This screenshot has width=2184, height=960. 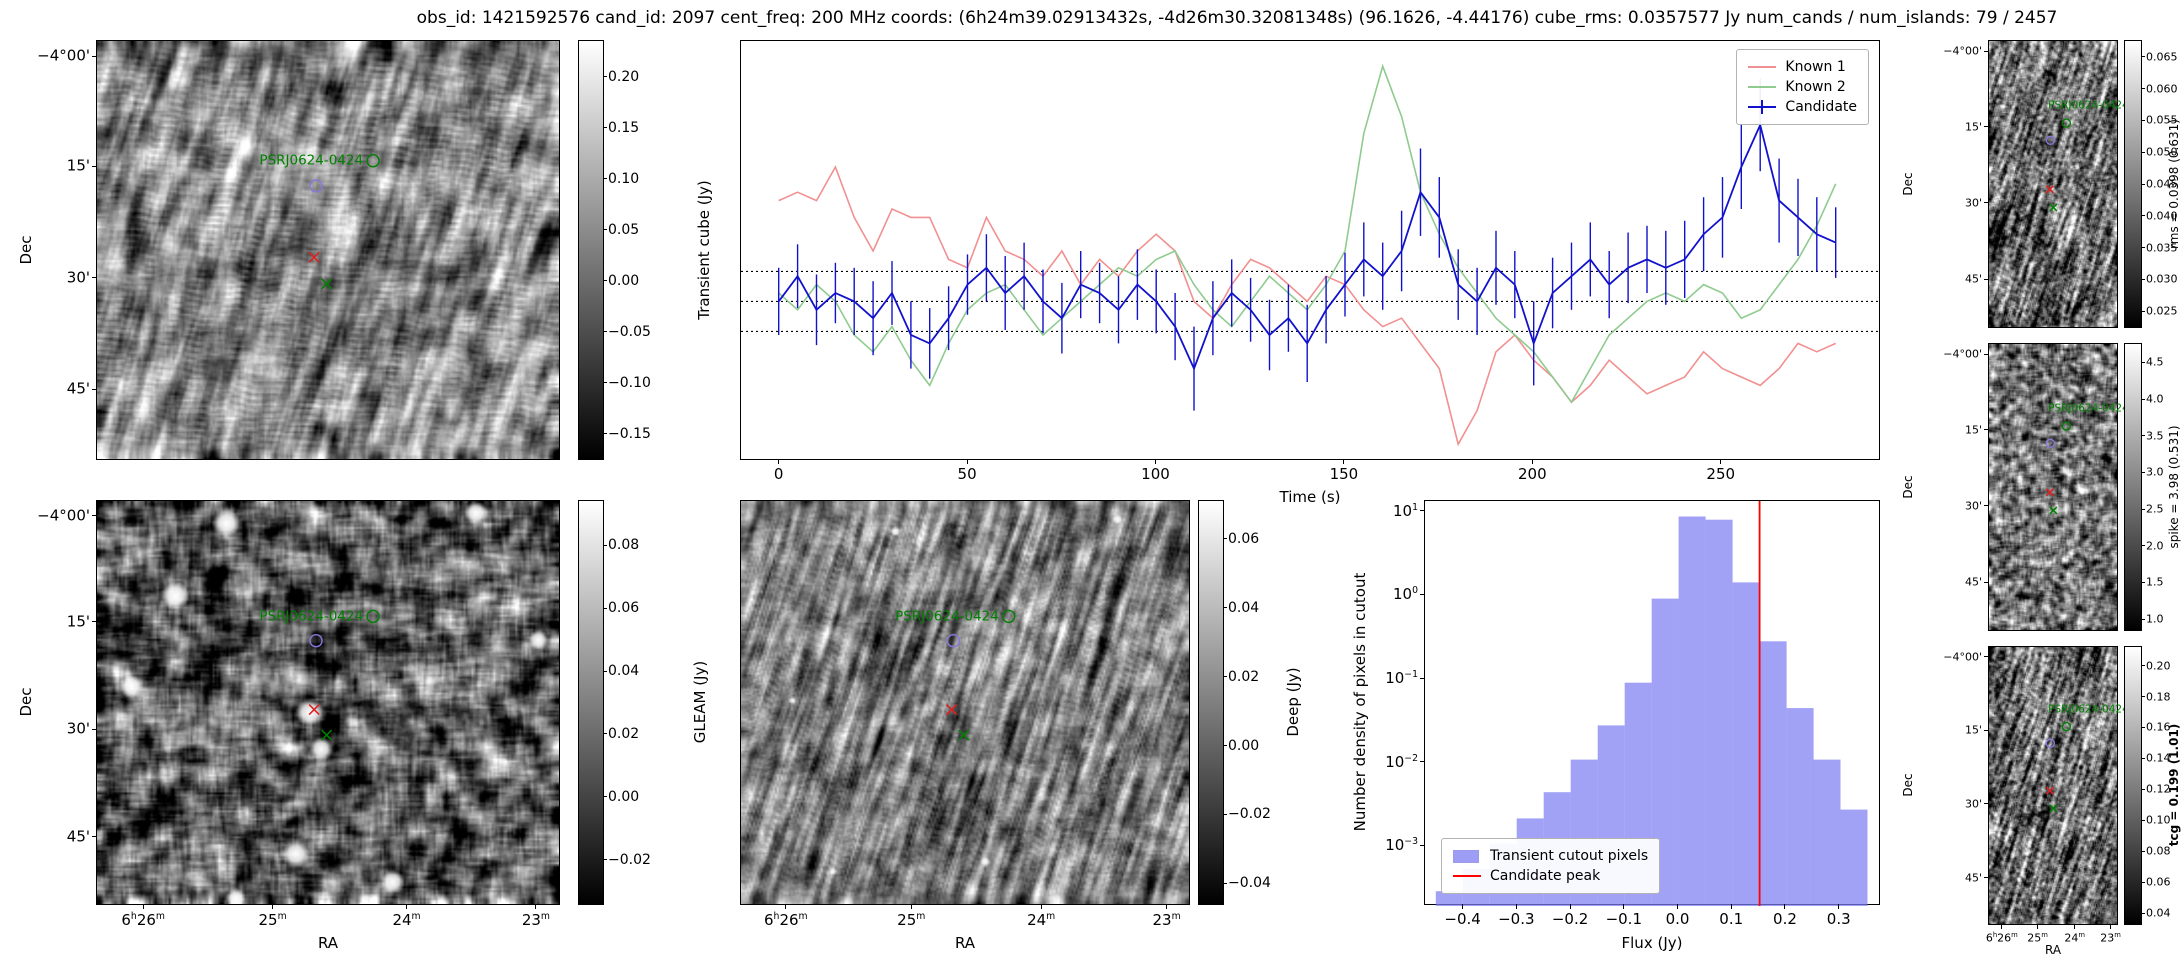 What do you see at coordinates (1360, 702) in the screenshot?
I see `histogram-y-axis-label: Number density of pixels in cutout` at bounding box center [1360, 702].